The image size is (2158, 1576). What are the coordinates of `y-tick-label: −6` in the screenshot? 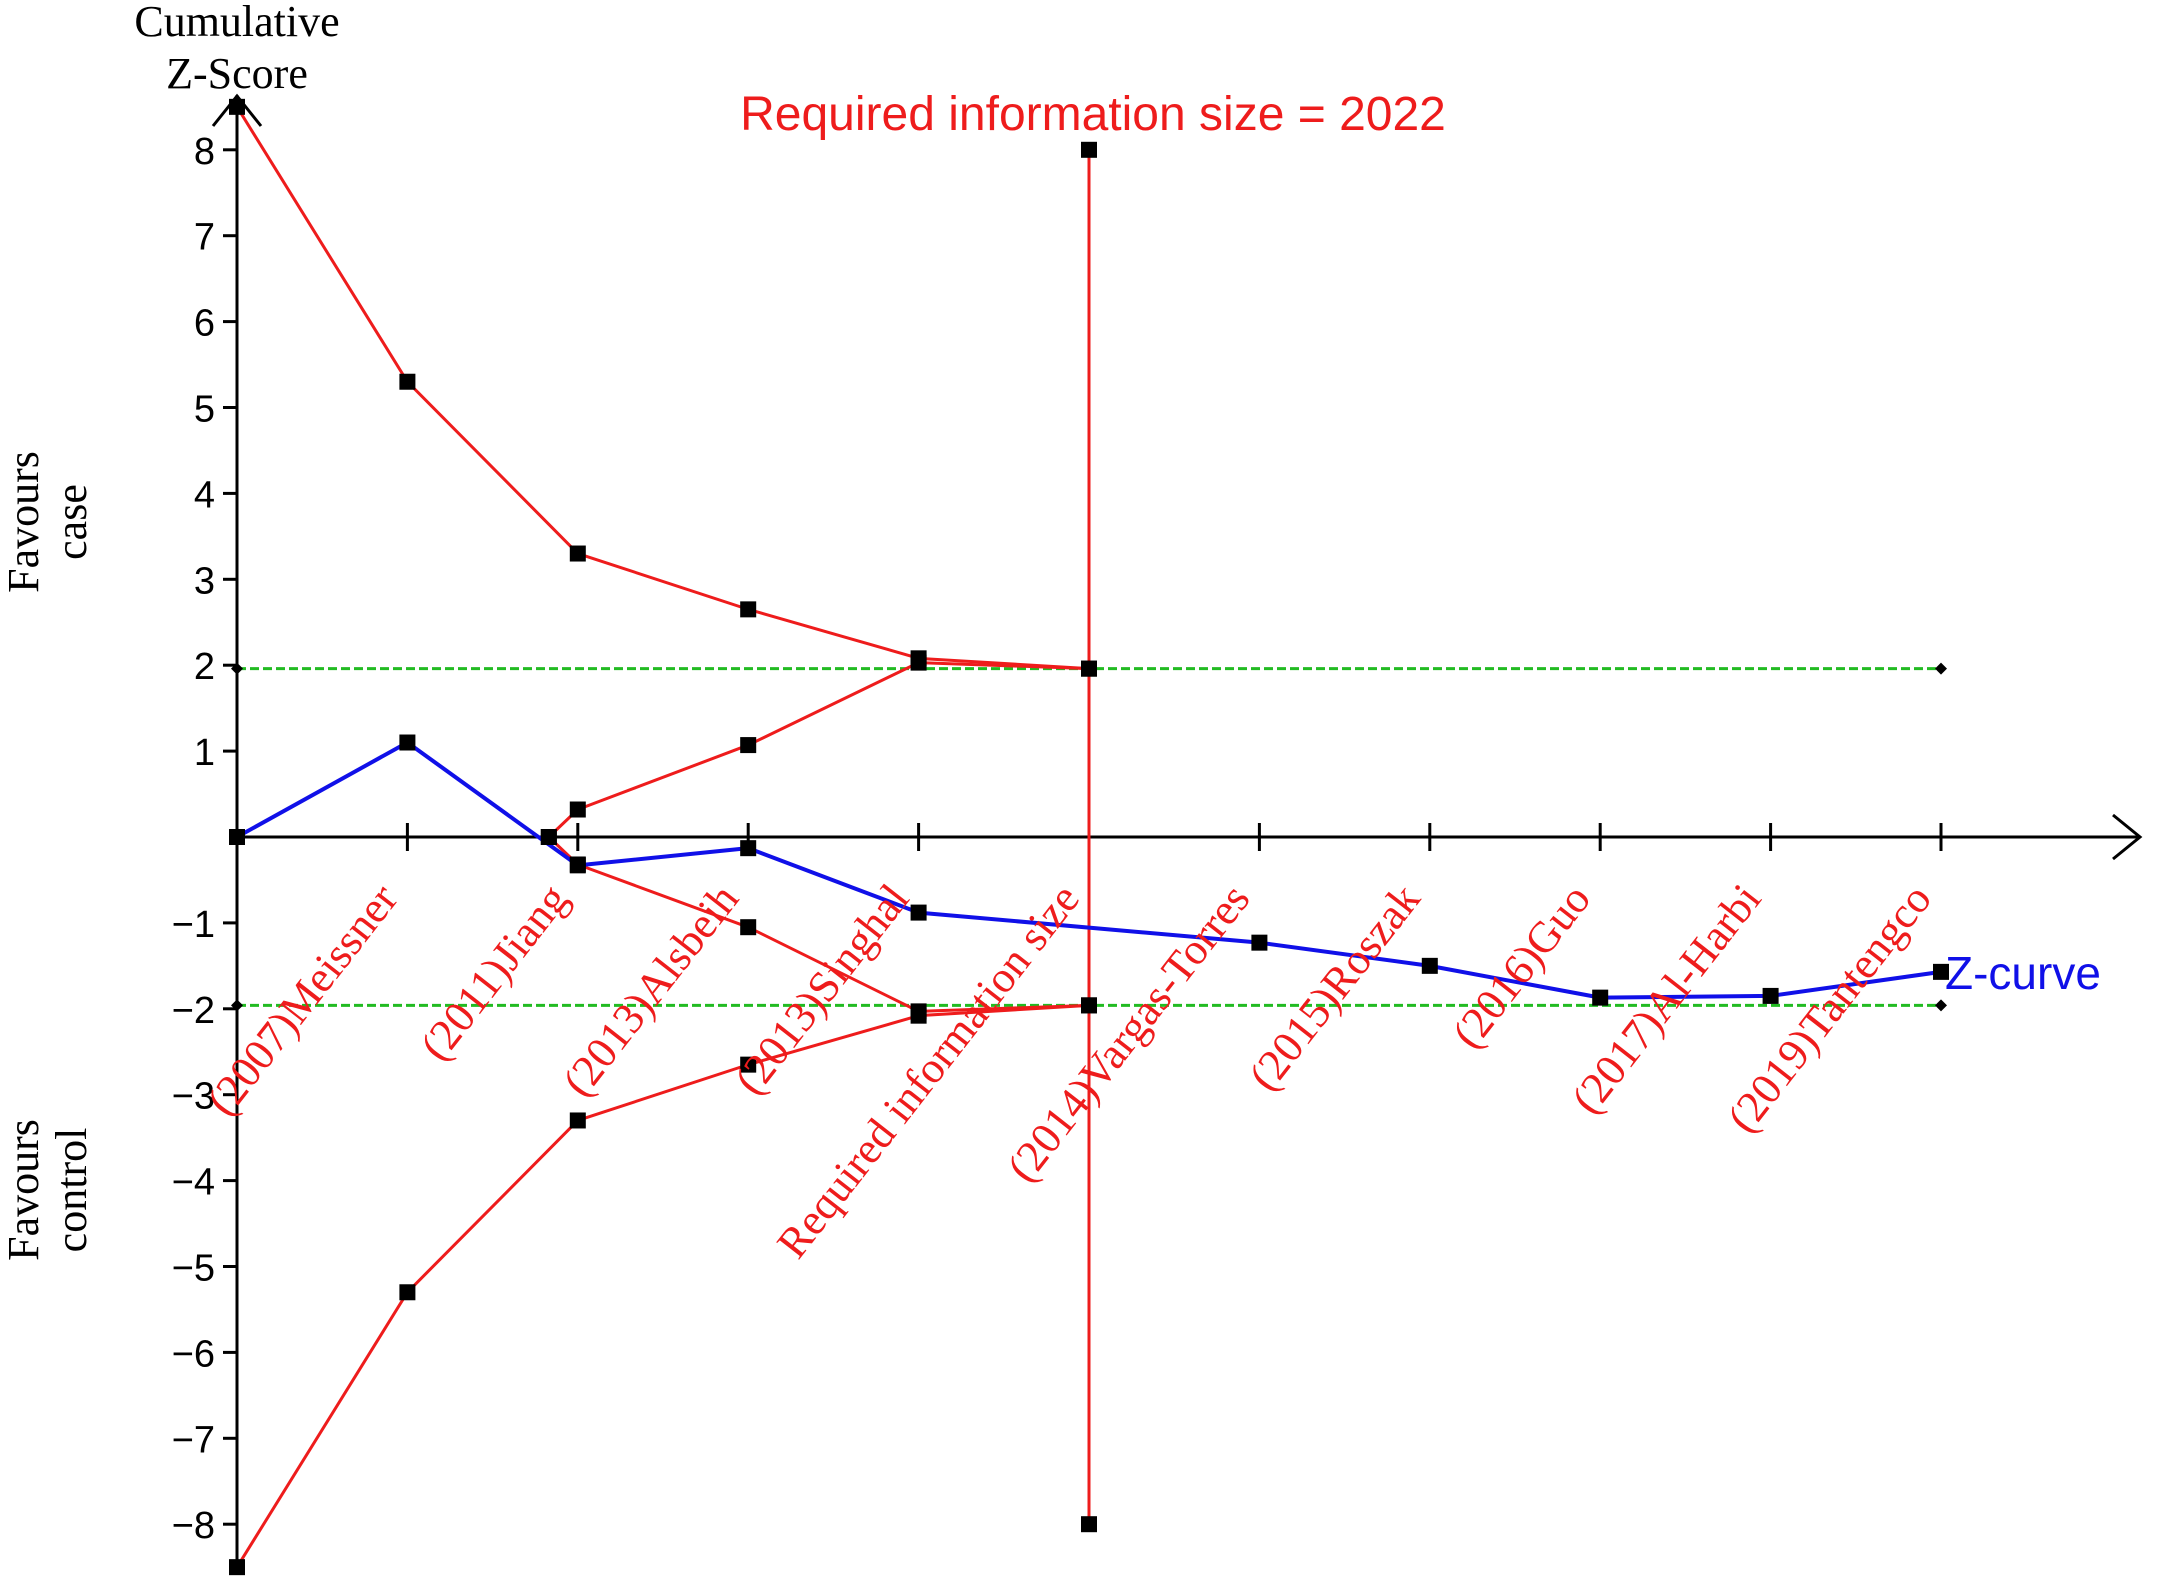 It's located at (193, 1354).